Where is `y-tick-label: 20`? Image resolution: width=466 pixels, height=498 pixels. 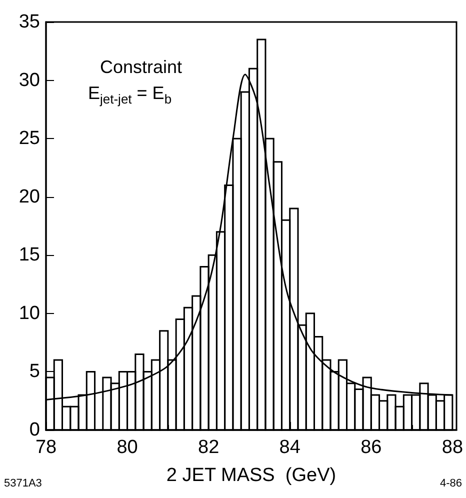 y-tick-label: 20 is located at coordinates (29, 197).